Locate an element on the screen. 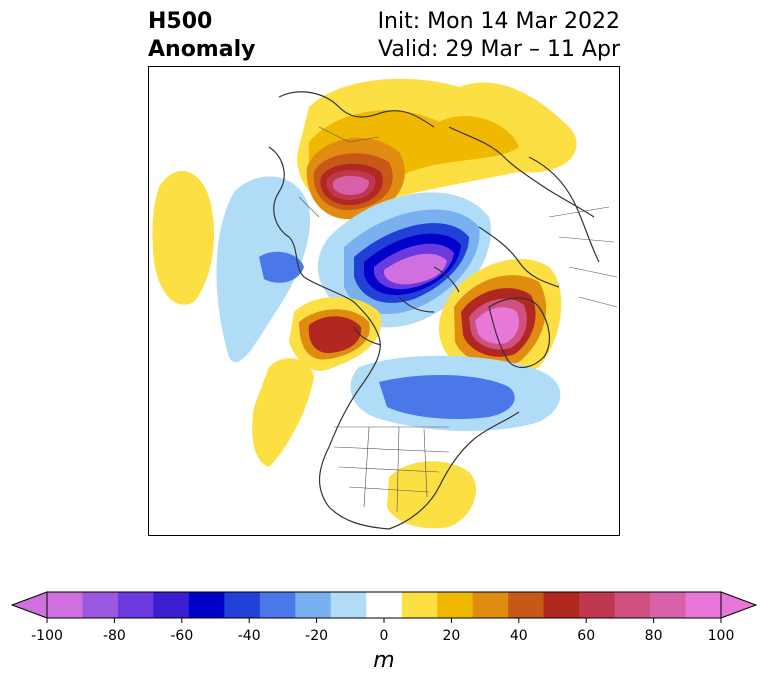 This screenshot has width=768, height=686. colorbar-tick-label: -60 is located at coordinates (181, 636).